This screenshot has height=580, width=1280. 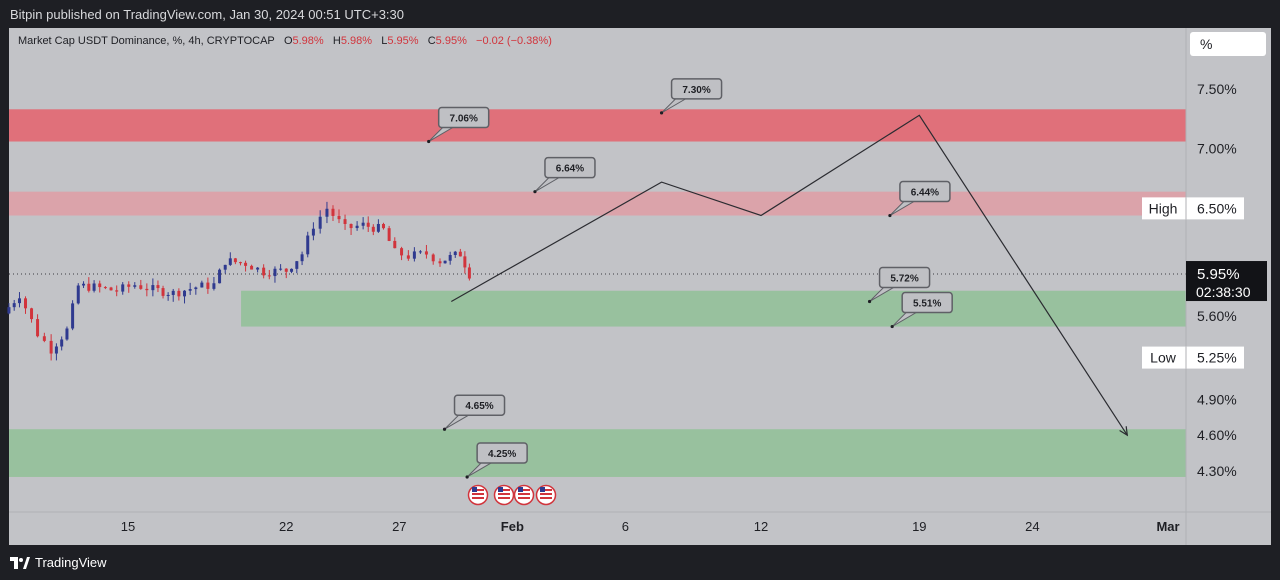 What do you see at coordinates (1217, 399) in the screenshot?
I see `price-tick-label: 4.90%` at bounding box center [1217, 399].